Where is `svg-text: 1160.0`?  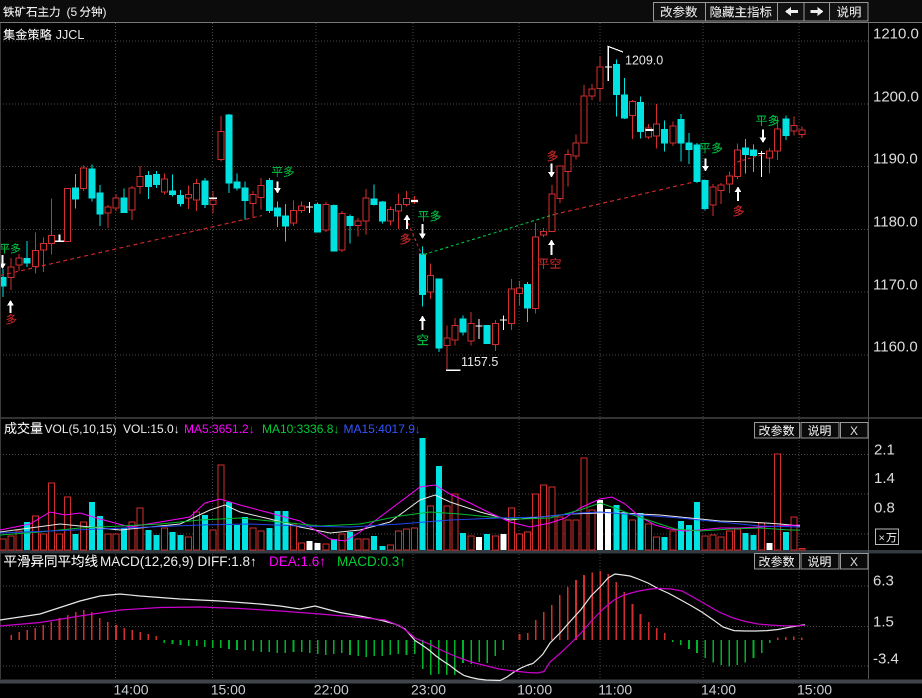 svg-text: 1160.0 is located at coordinates (895, 347).